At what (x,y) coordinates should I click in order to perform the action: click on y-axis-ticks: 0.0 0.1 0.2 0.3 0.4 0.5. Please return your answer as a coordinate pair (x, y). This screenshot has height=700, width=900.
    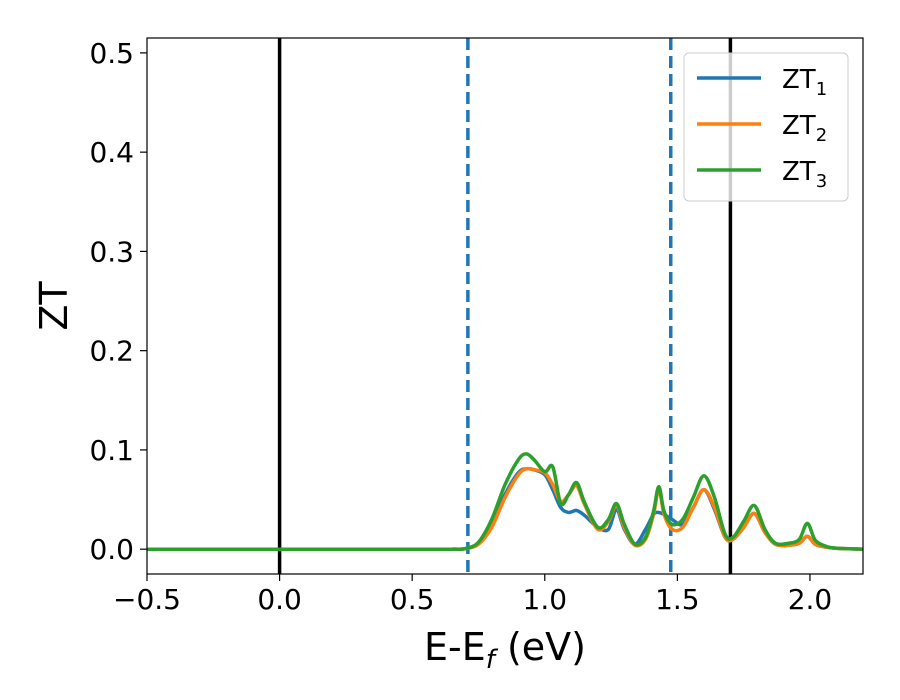
    Looking at the image, I should click on (118, 301).